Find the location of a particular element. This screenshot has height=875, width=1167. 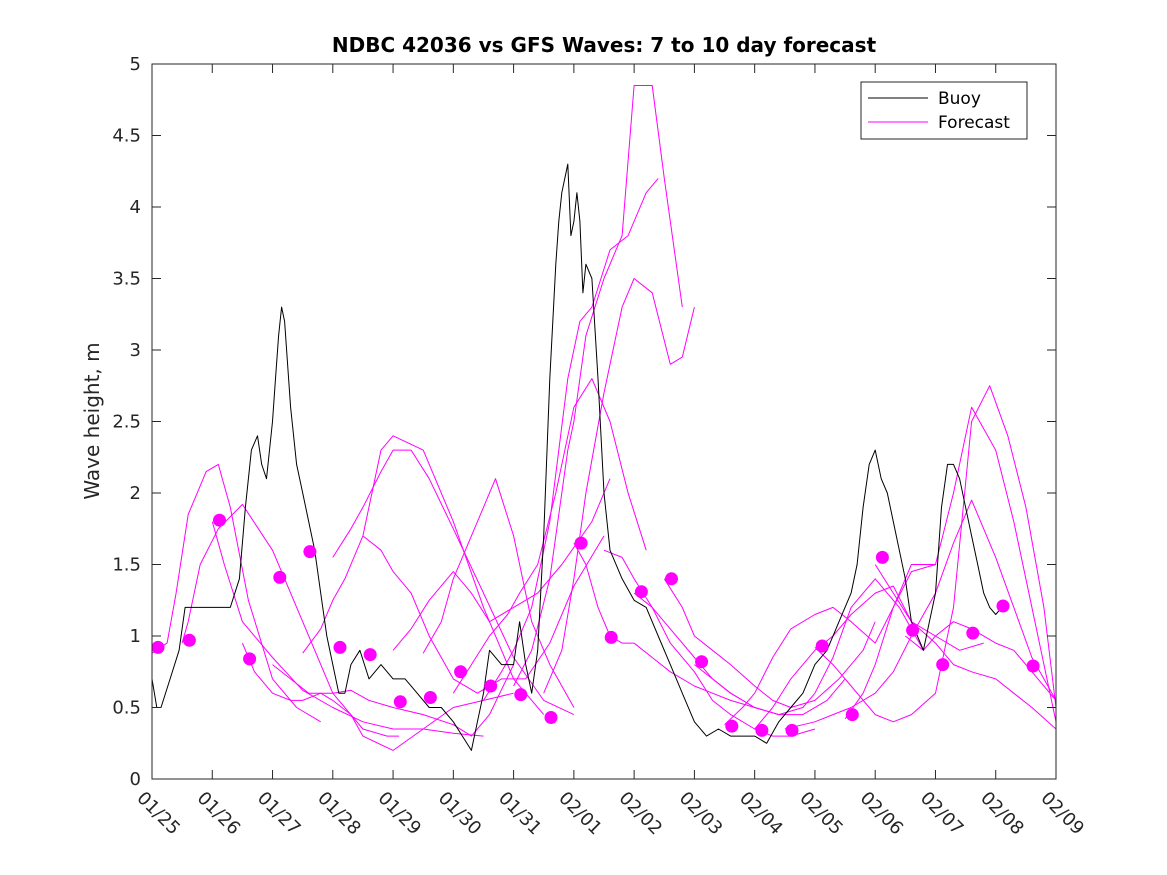

y-tick-label: 1.5 is located at coordinates (126, 565).